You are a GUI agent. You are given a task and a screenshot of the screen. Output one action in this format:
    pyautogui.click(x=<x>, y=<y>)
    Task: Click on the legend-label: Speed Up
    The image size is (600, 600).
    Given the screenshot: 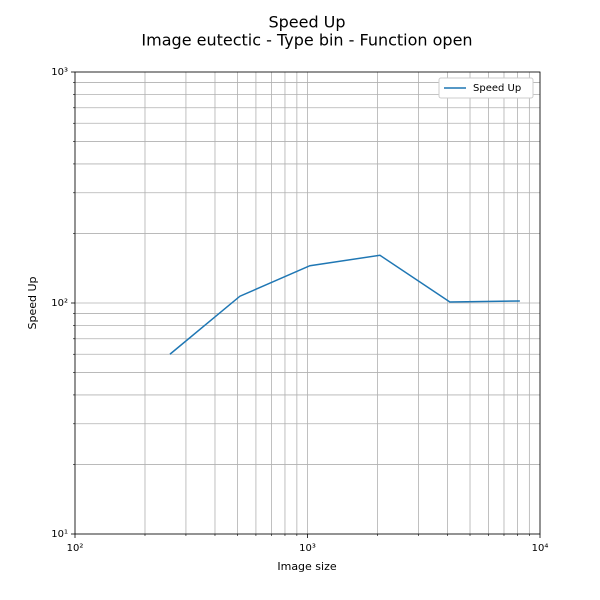 What is the action you would take?
    pyautogui.click(x=497, y=88)
    